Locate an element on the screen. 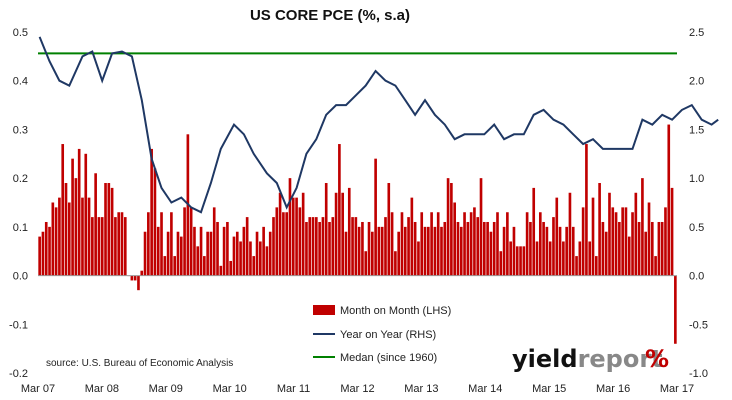  logo-wordmark: yieldreport is located at coordinates (587, 359).